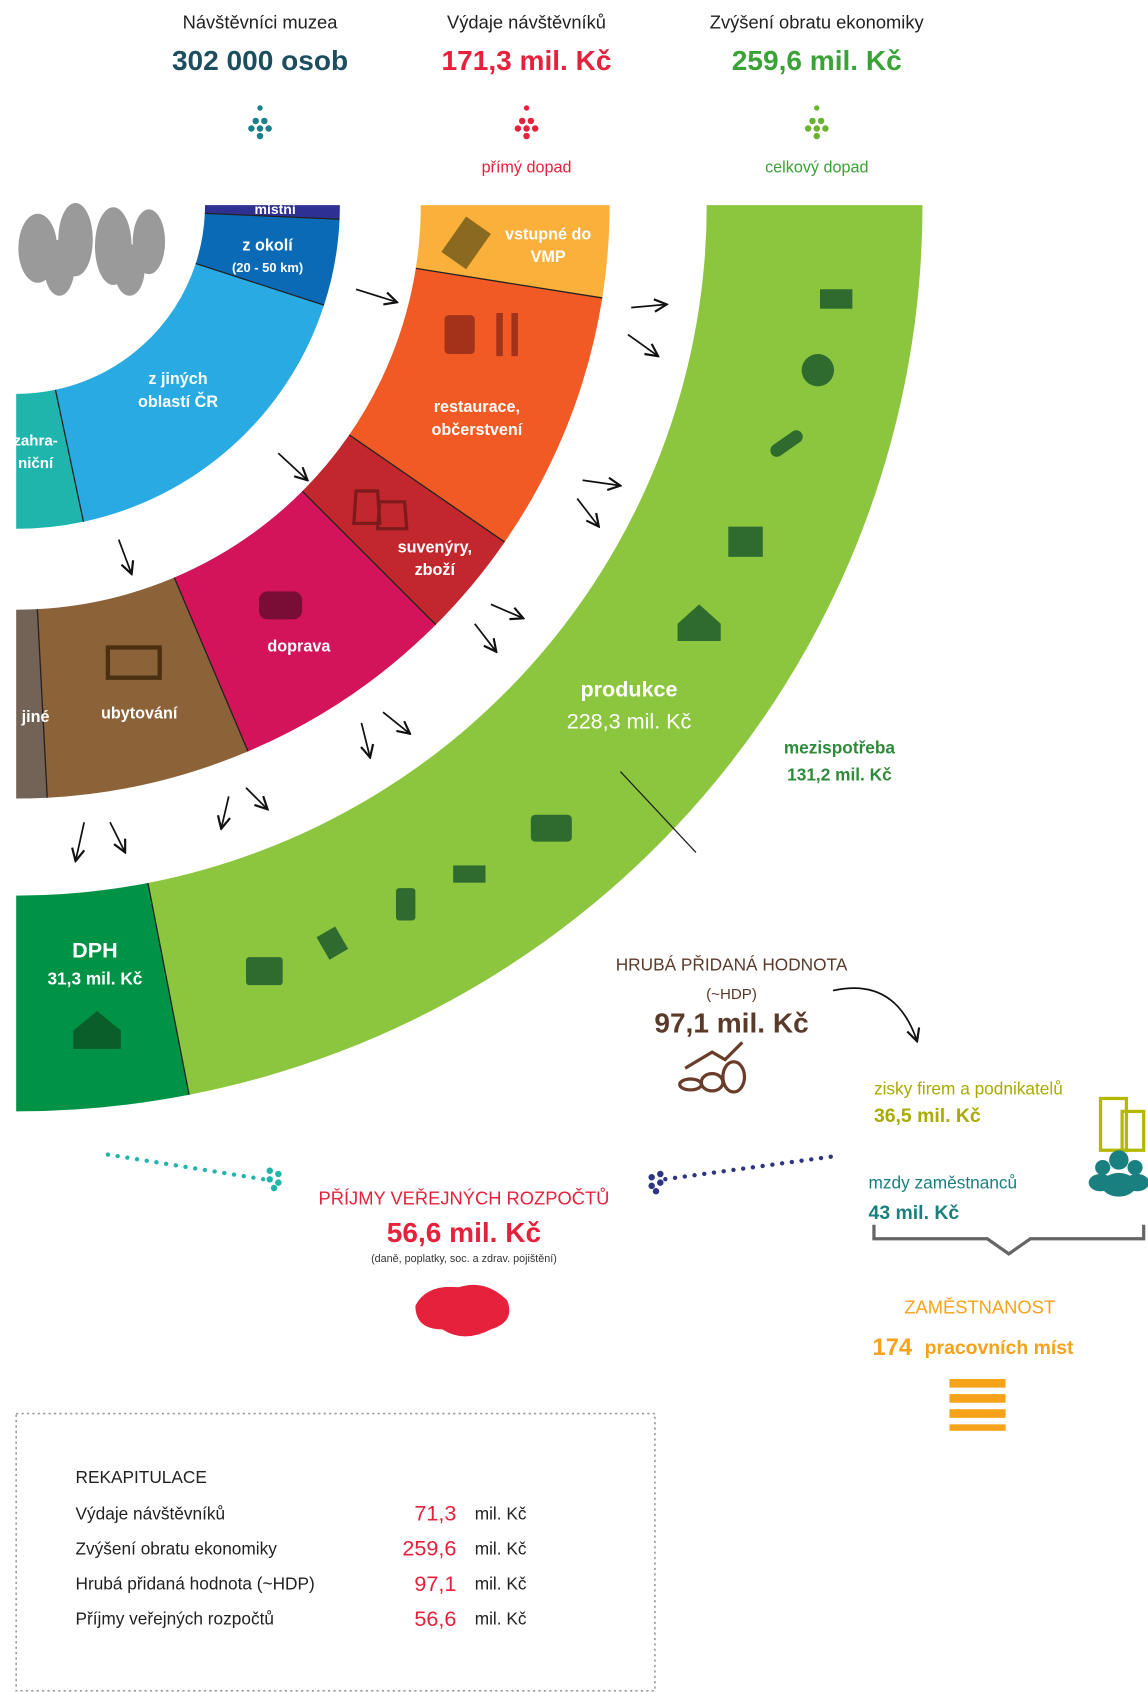  Describe the element at coordinates (275, 209) in the screenshot. I see `segment-label: místní` at that location.